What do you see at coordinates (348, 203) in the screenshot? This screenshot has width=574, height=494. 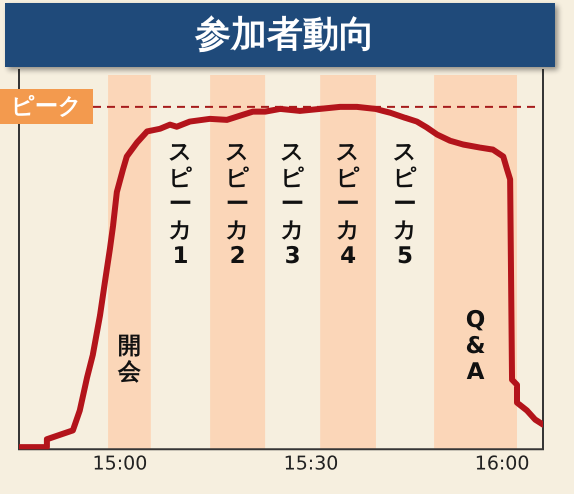 I see `band-label: スピーカ4` at bounding box center [348, 203].